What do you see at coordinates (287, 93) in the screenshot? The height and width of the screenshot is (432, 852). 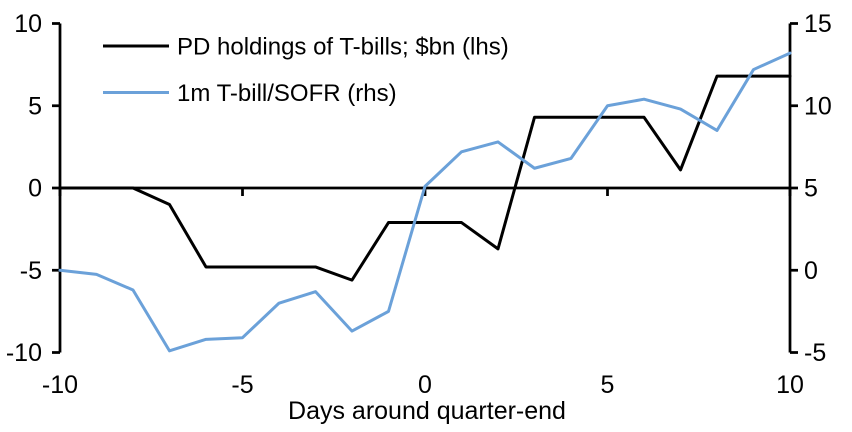 I see `legend-label-tbill-sofr: 1m T-bill/SOFR (rhs)` at bounding box center [287, 93].